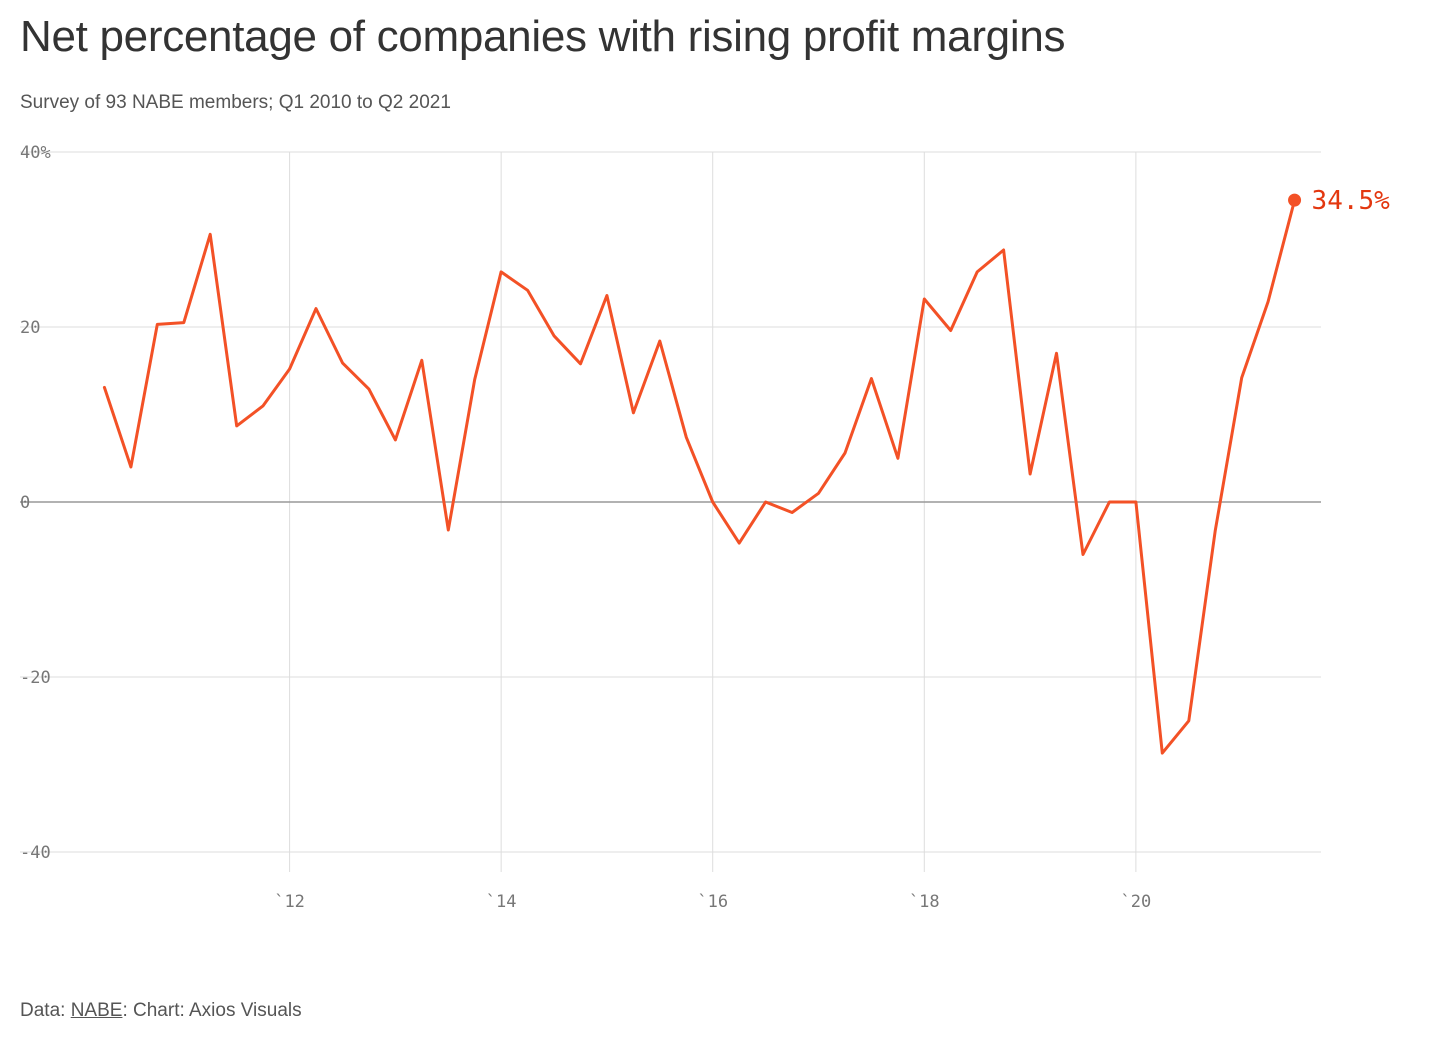 This screenshot has width=1454, height=1038. Describe the element at coordinates (212, 1010) in the screenshot. I see `footer-suffix: : Chart: Axios Visuals` at that location.